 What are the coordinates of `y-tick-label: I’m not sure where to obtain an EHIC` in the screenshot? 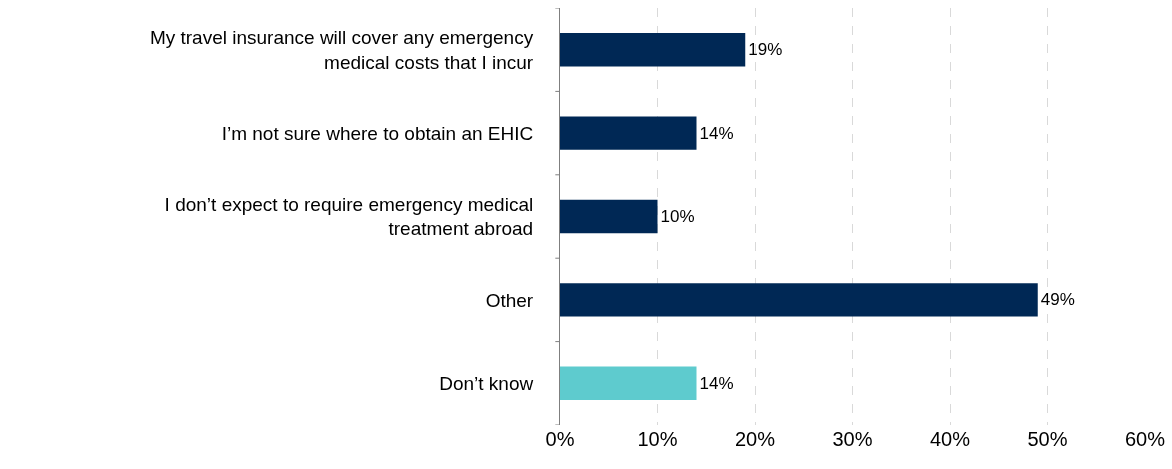 It's located at (377, 133).